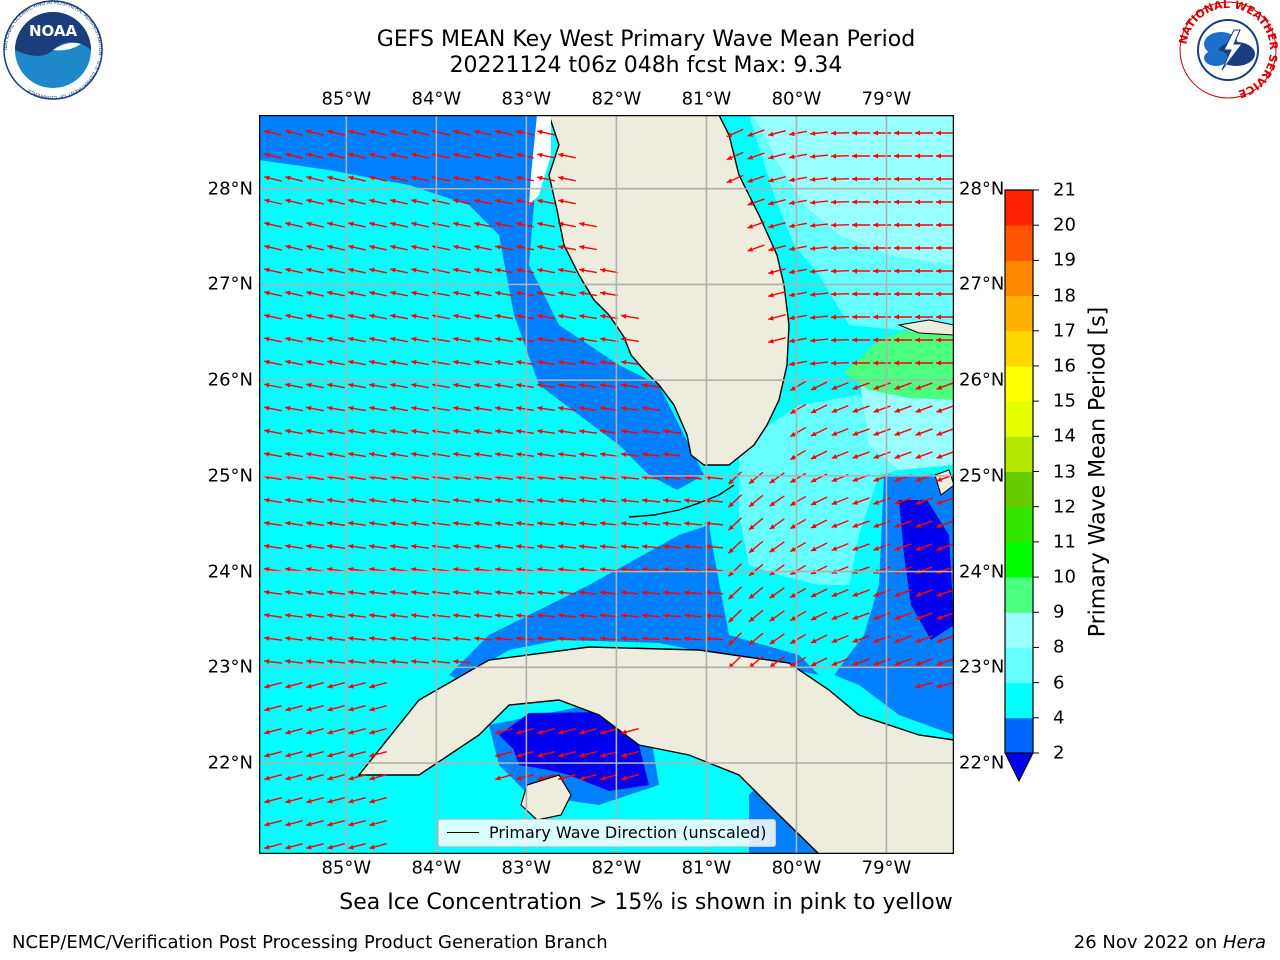  I want to click on lat-label-left: 27°N, so click(230, 284).